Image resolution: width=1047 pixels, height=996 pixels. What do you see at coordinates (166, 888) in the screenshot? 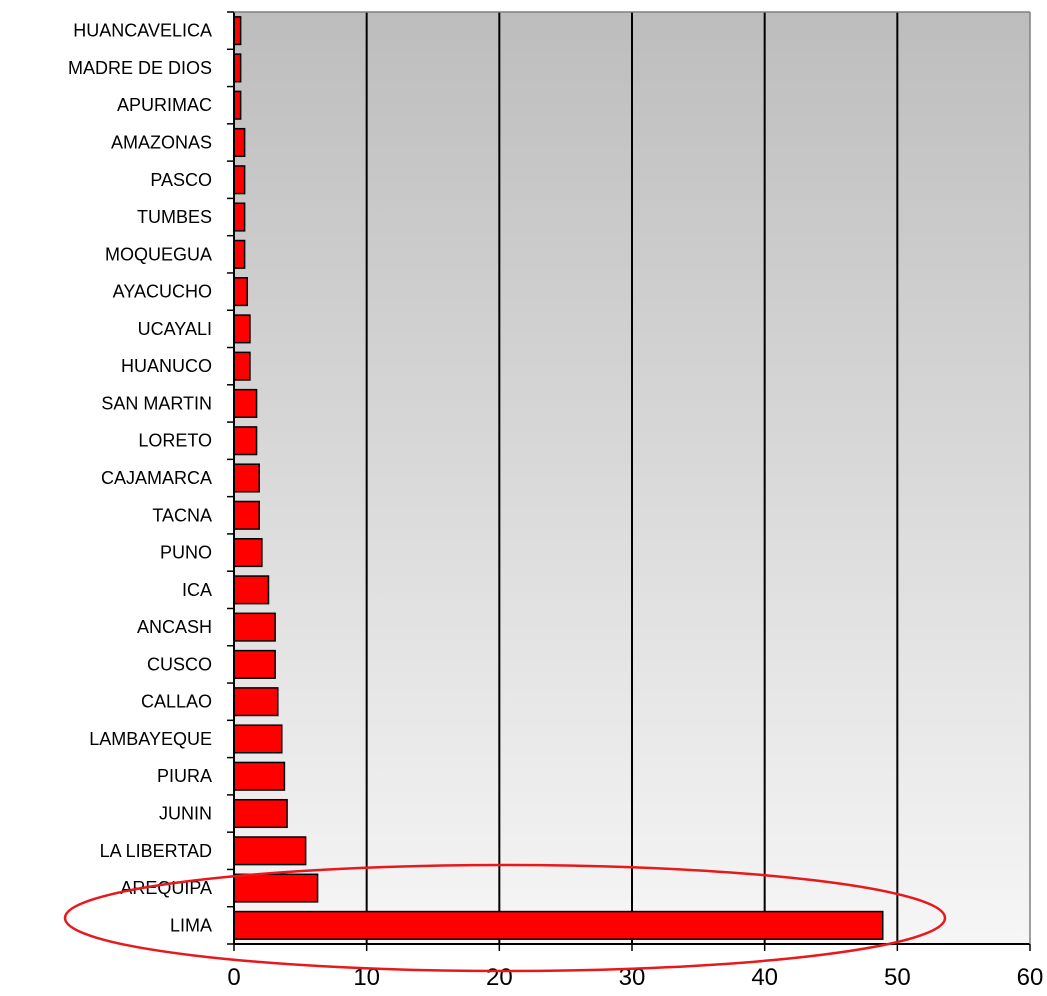
I see `category-label: AREQUIPA` at bounding box center [166, 888].